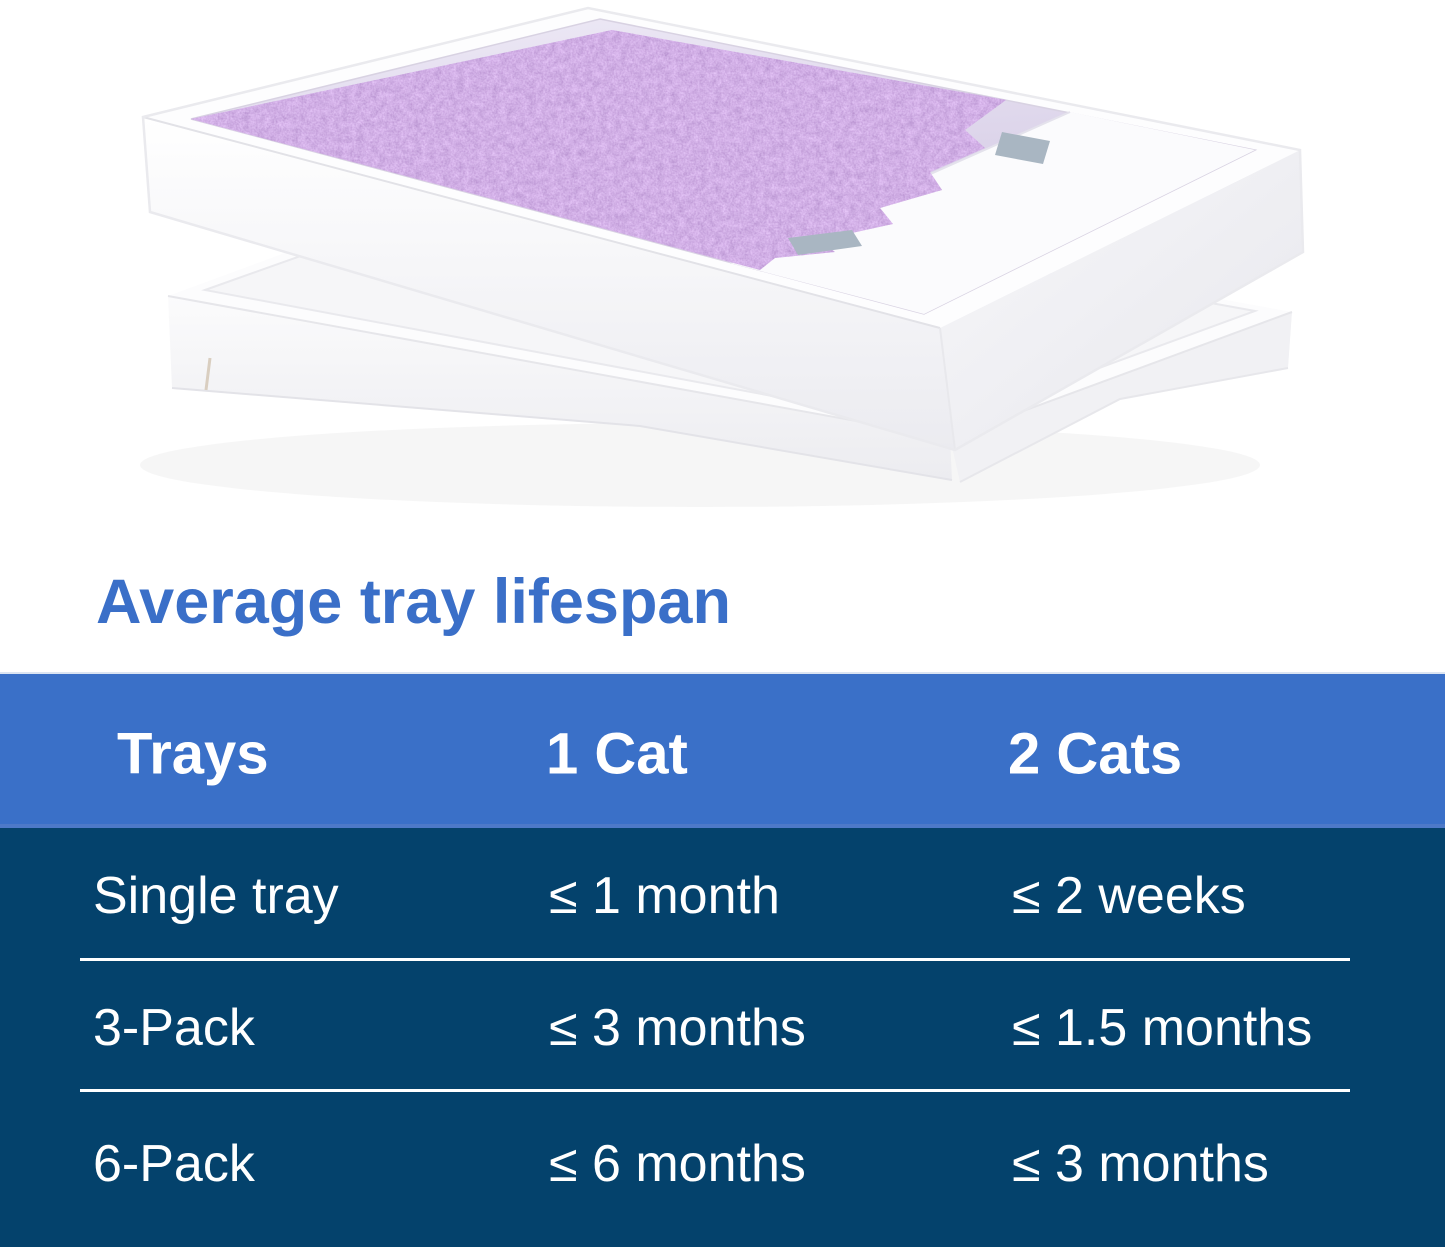  What do you see at coordinates (992, 213) in the screenshot?
I see `litter-cover-panel` at bounding box center [992, 213].